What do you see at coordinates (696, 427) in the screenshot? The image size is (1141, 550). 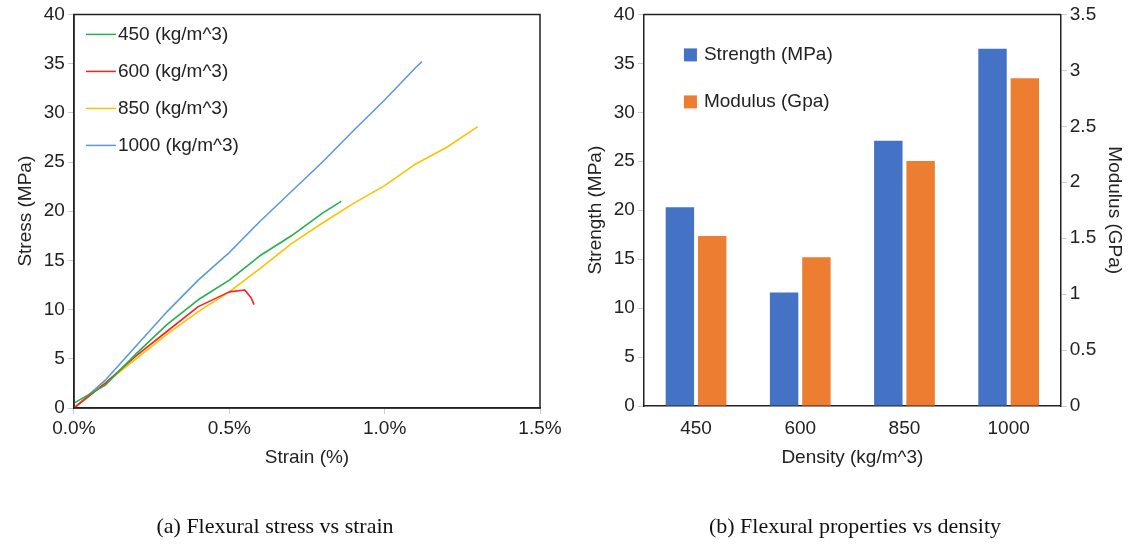 I see `x-tick-label: 450` at bounding box center [696, 427].